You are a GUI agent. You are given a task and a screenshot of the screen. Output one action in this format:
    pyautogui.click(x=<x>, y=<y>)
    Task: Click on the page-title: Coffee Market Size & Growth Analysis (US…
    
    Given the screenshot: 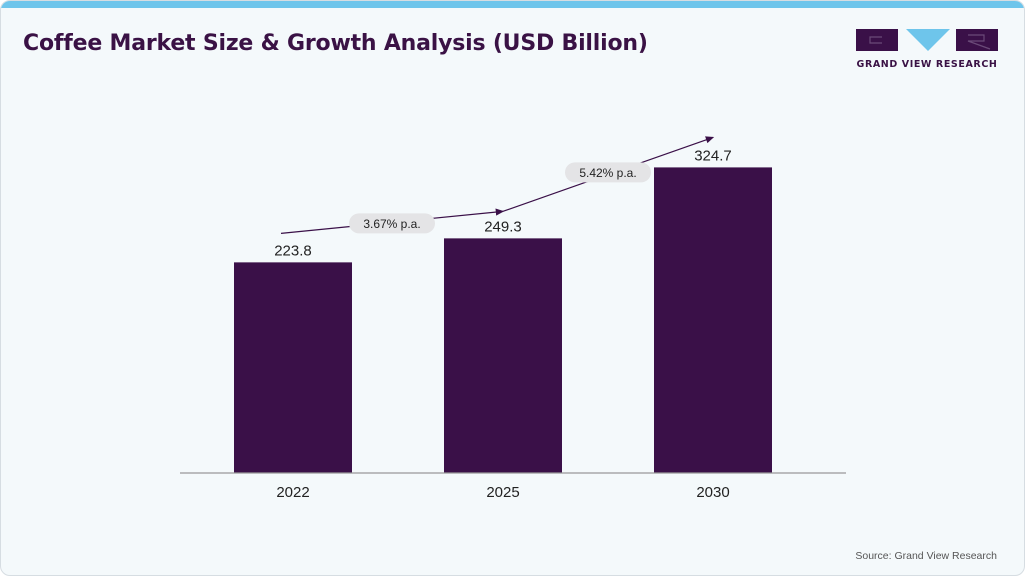 What is the action you would take?
    pyautogui.click(x=335, y=43)
    